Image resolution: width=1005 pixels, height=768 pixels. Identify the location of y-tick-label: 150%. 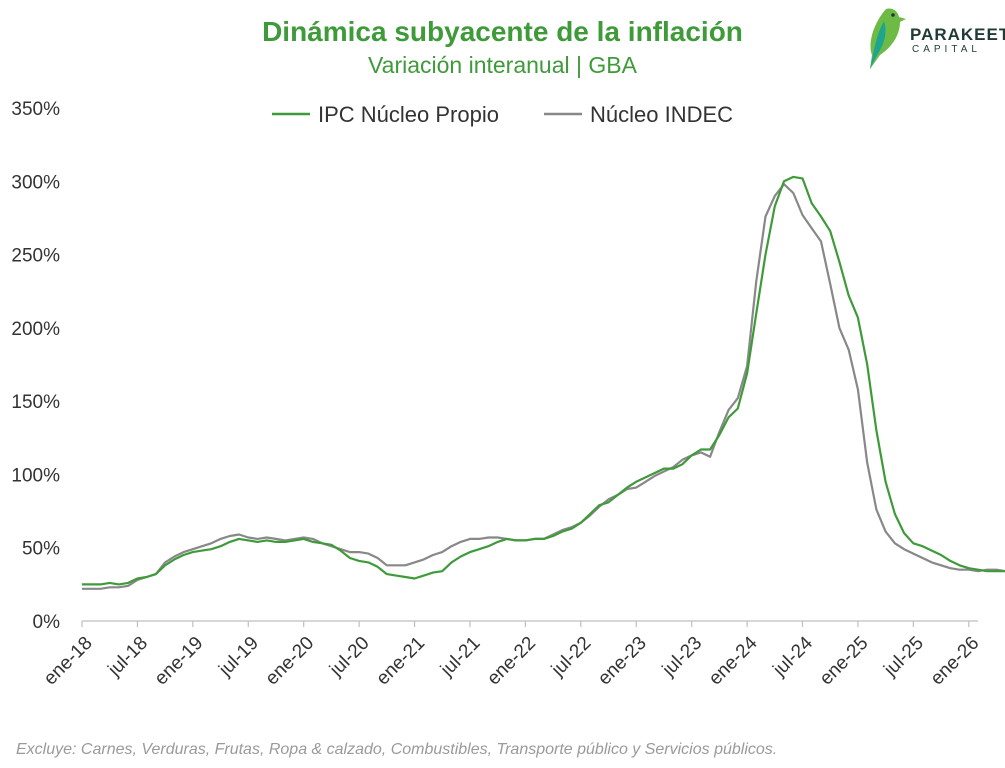
(35, 402).